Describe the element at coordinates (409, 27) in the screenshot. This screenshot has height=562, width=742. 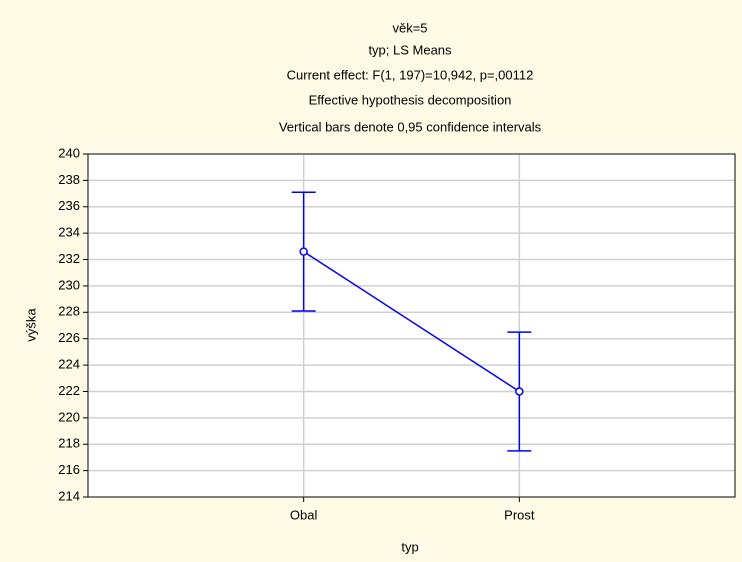
I see `chart-title: věk=5` at that location.